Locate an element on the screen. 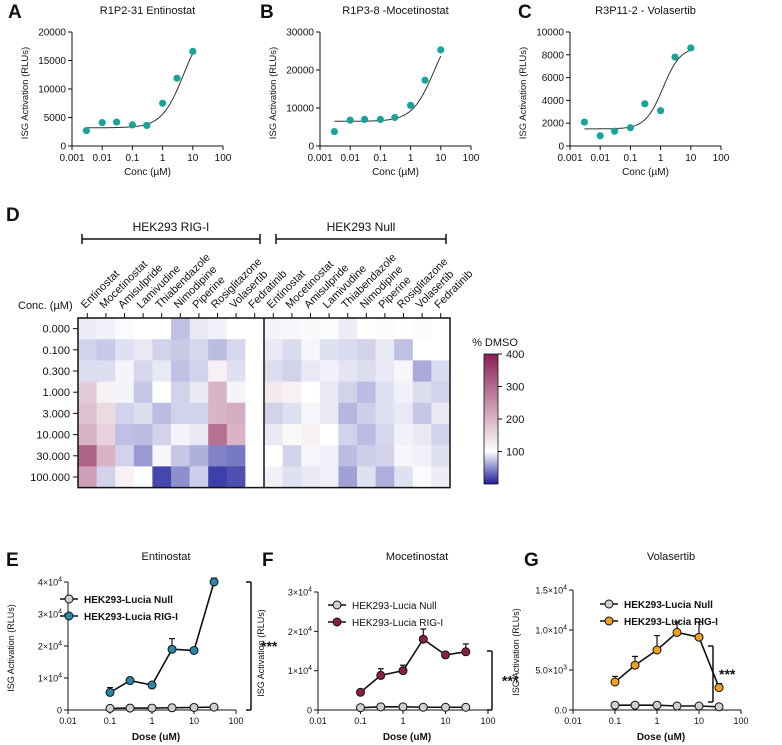 This screenshot has width=782, height=745. panel-letter: A is located at coordinates (15, 12).